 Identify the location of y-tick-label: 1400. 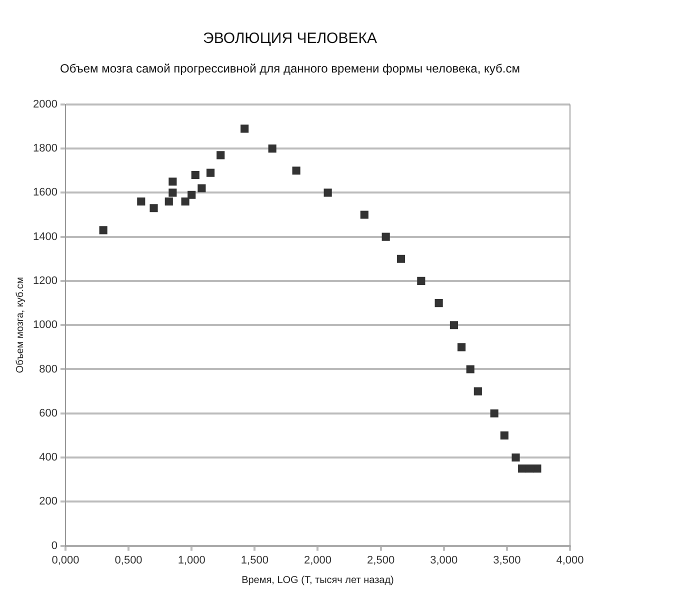
(45, 236).